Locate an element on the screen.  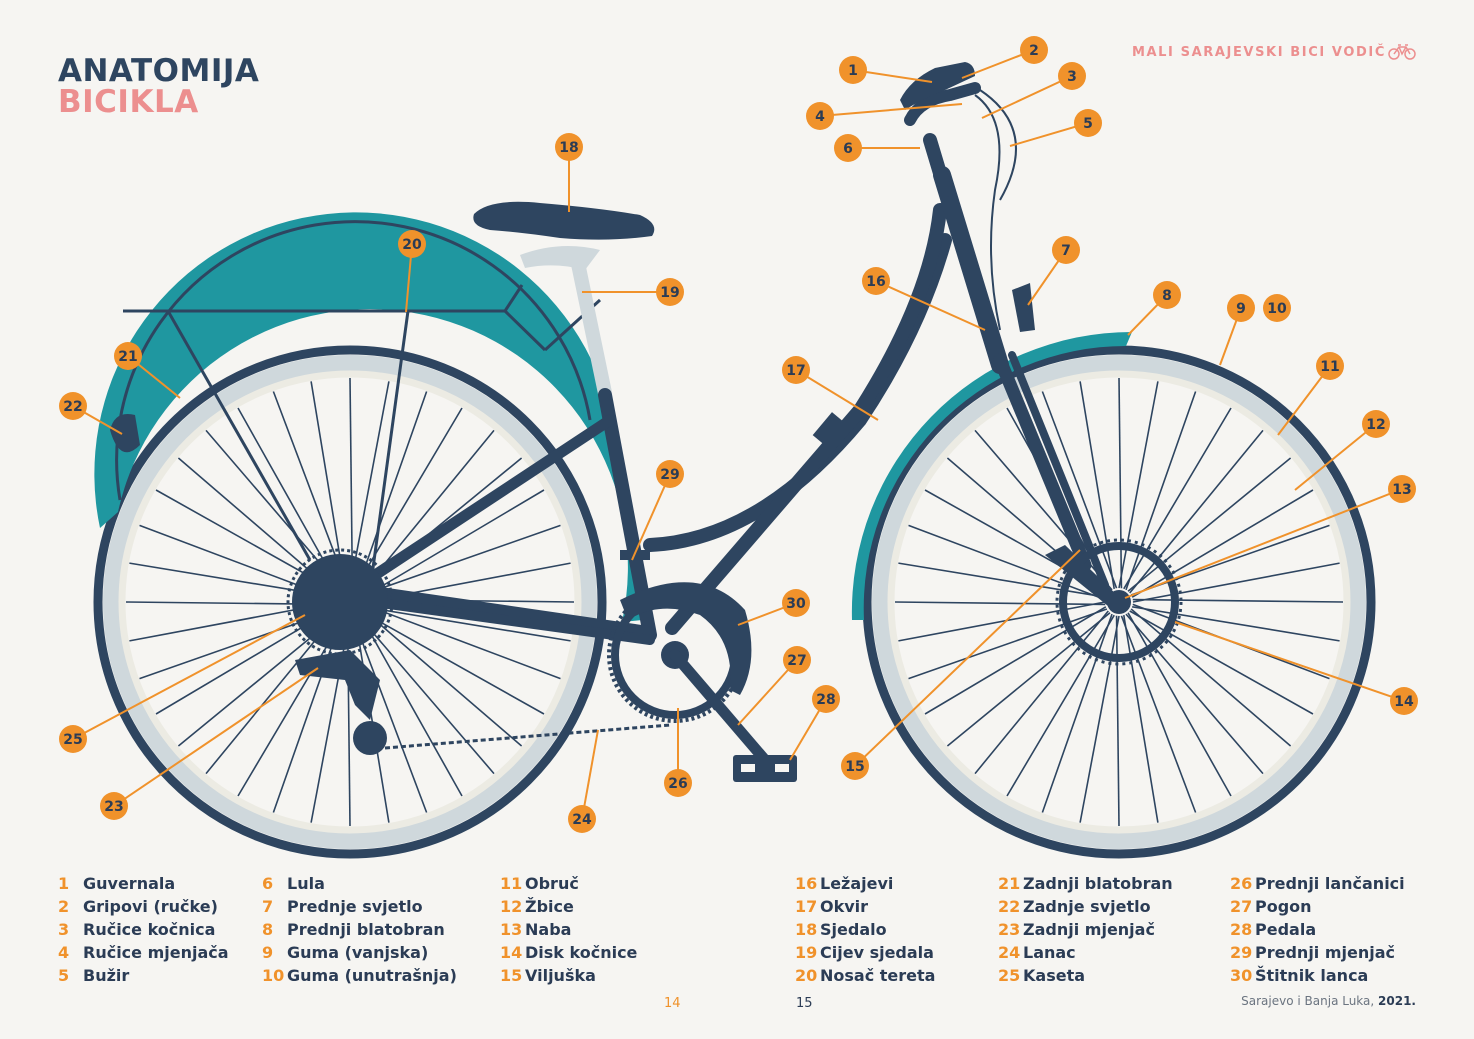
callout-25: 25 is located at coordinates (182, 683).